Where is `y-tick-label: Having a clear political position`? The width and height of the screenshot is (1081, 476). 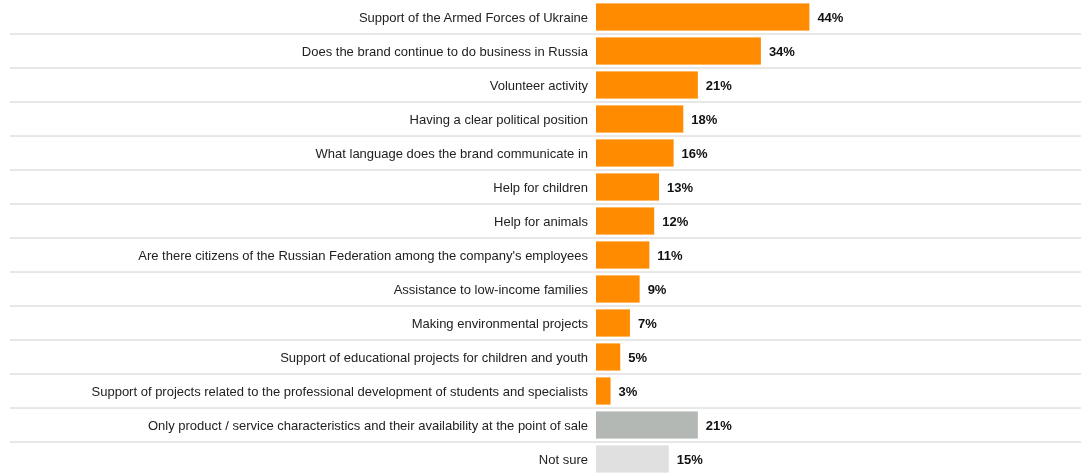 y-tick-label: Having a clear political position is located at coordinates (498, 119).